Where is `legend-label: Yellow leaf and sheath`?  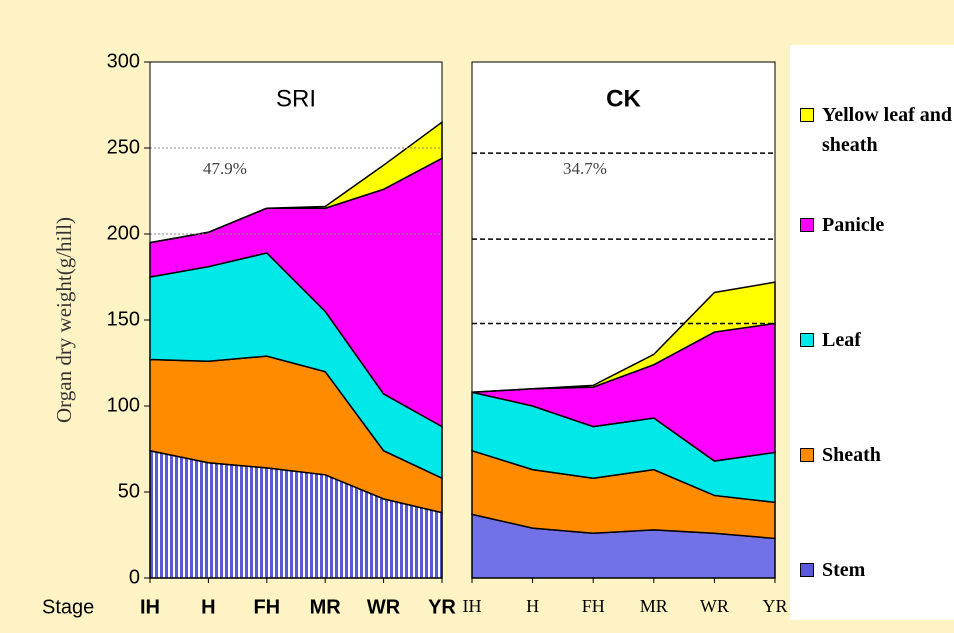 legend-label: Yellow leaf and sheath is located at coordinates (887, 130).